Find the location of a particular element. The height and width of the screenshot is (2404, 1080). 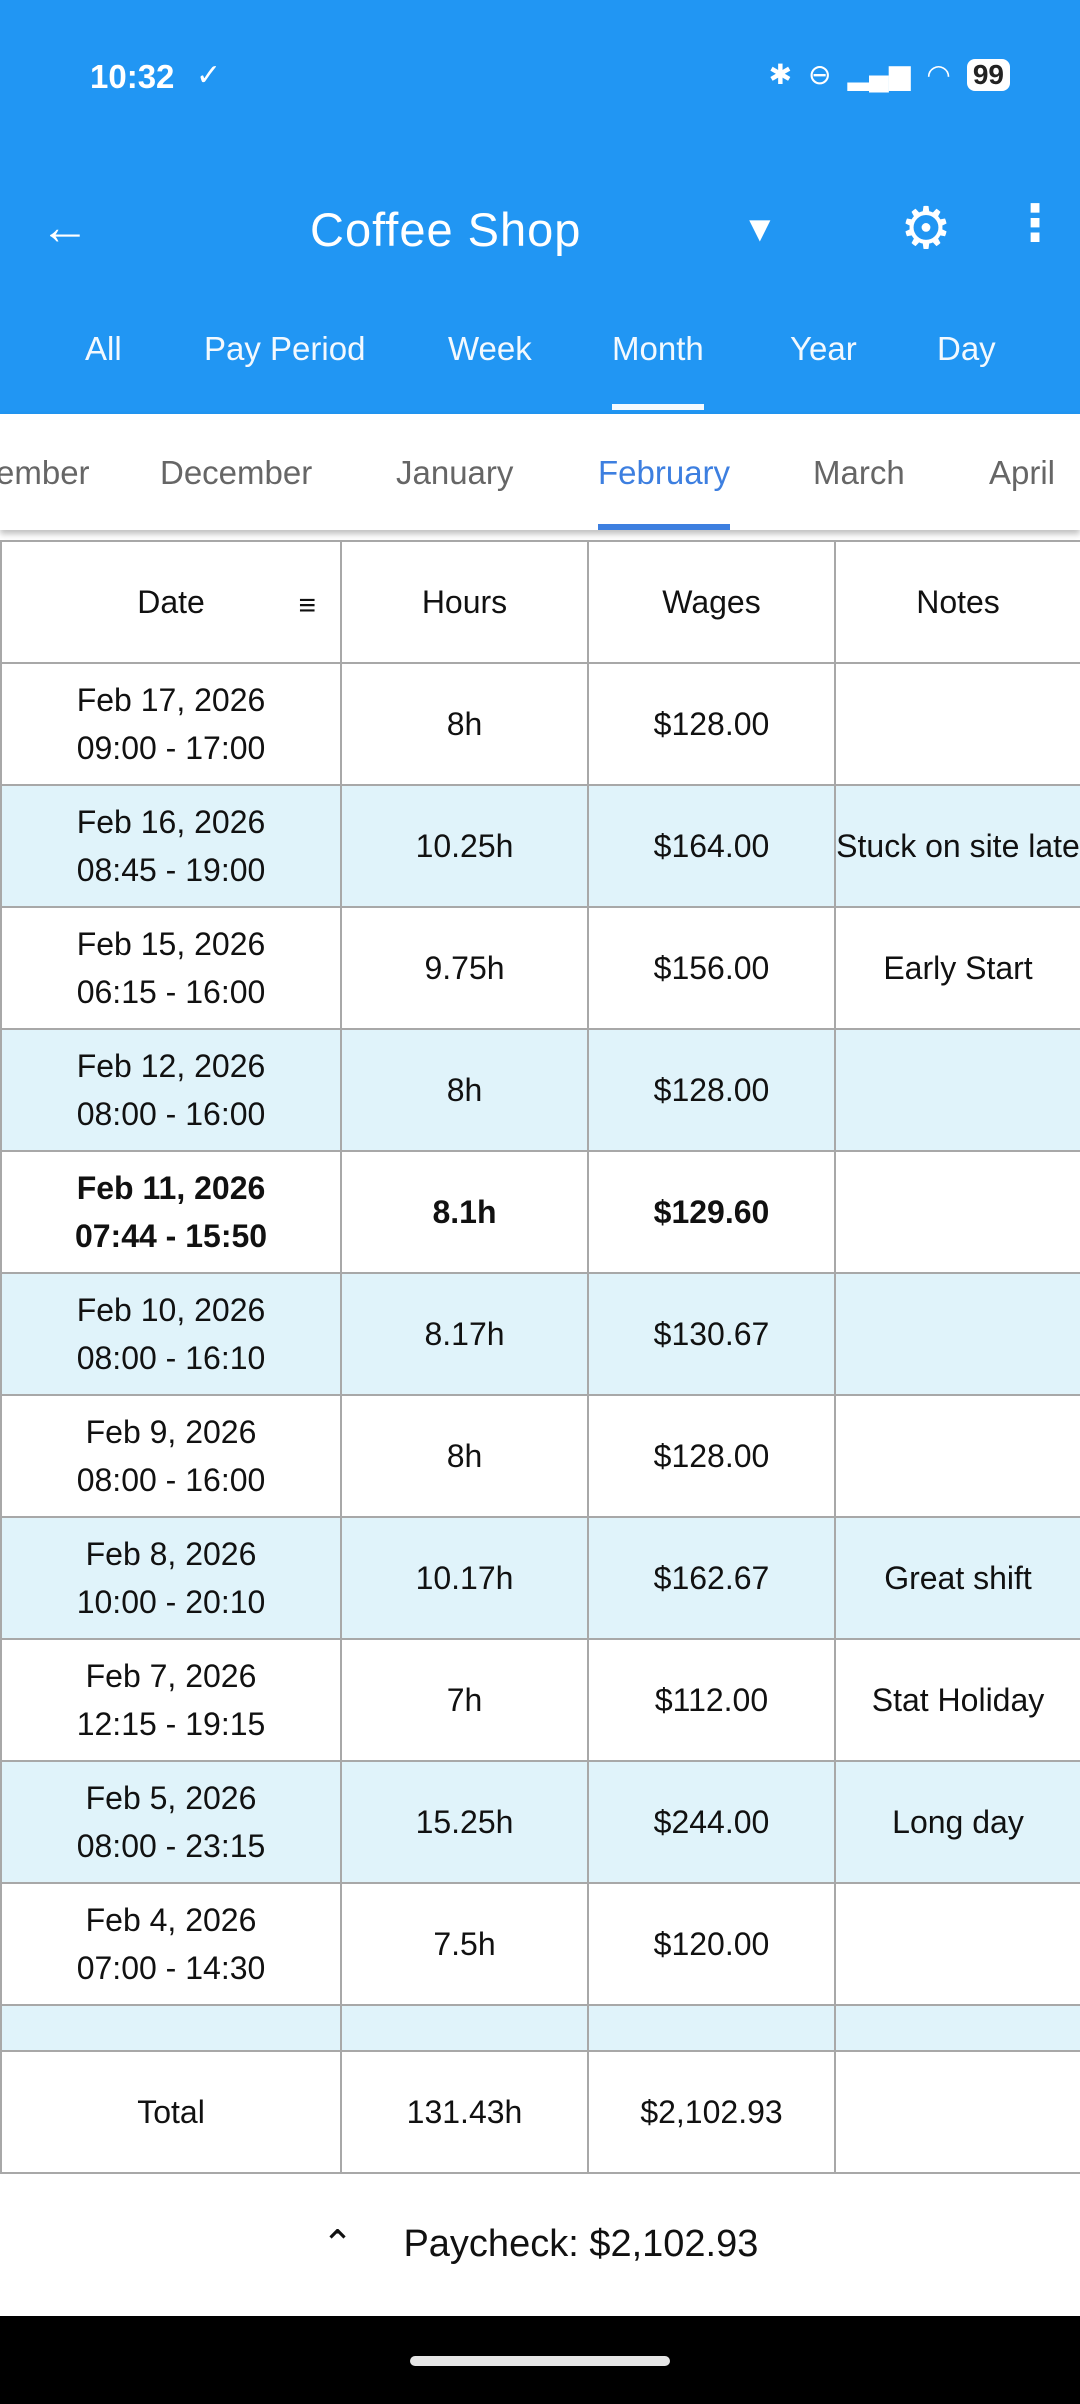

tab-pay-period: Pay Period is located at coordinates (285, 348).